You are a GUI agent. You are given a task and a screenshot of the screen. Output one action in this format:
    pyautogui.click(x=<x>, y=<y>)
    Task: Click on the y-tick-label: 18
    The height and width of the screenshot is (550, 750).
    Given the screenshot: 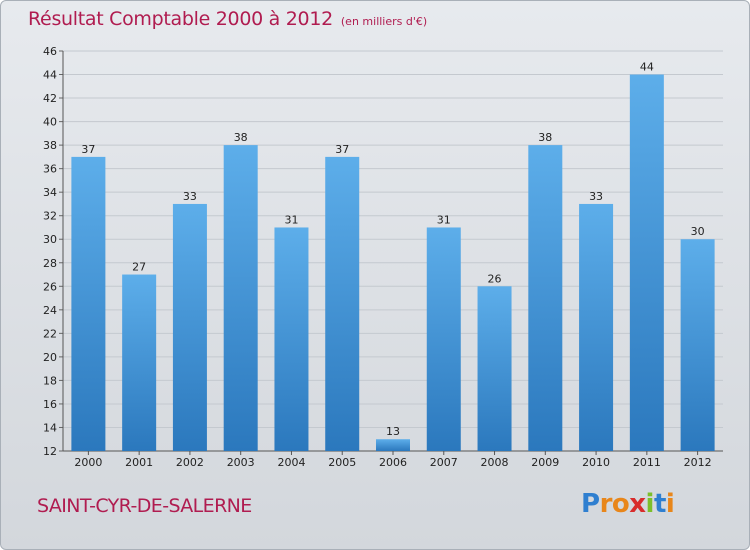 What is the action you would take?
    pyautogui.click(x=50, y=380)
    